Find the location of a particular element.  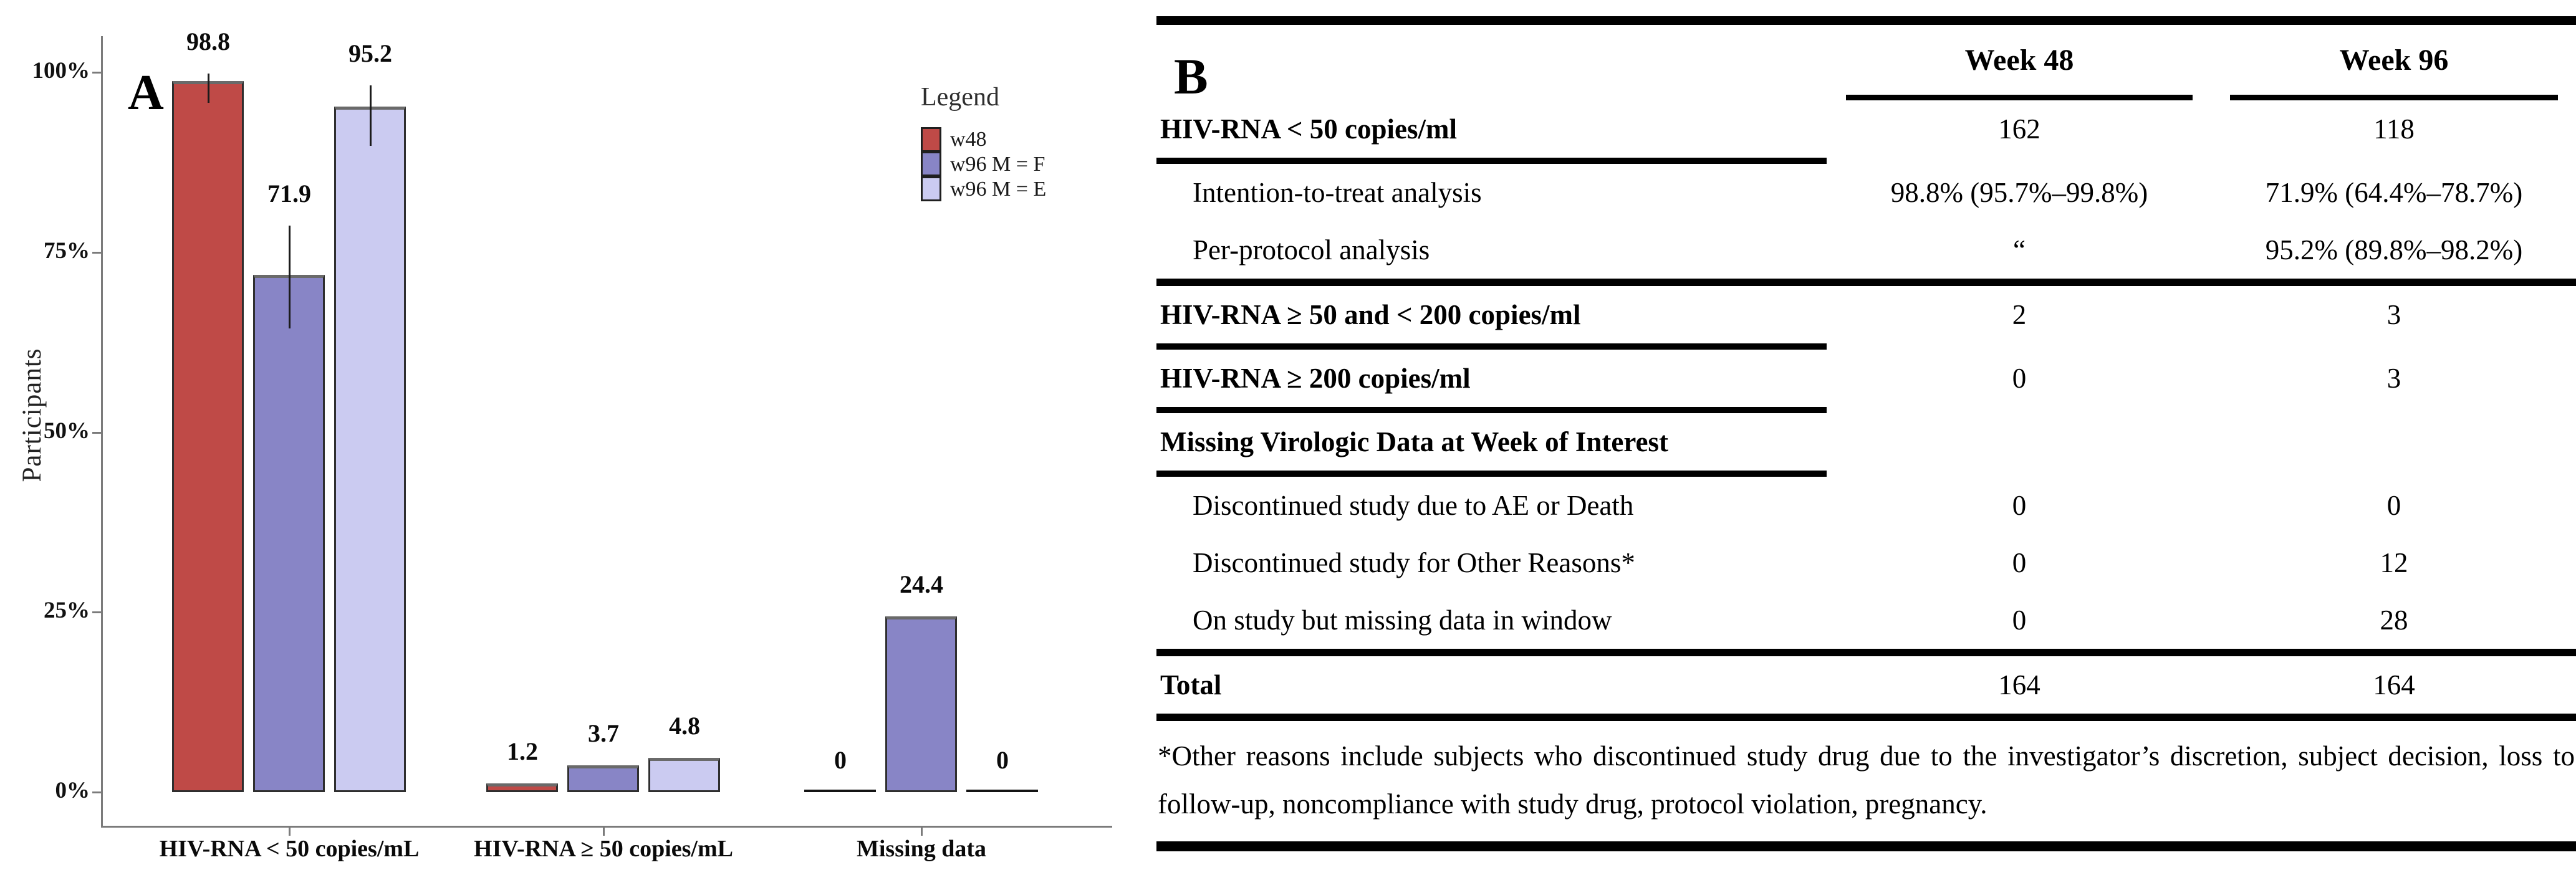

x-axis-line is located at coordinates (606, 827).